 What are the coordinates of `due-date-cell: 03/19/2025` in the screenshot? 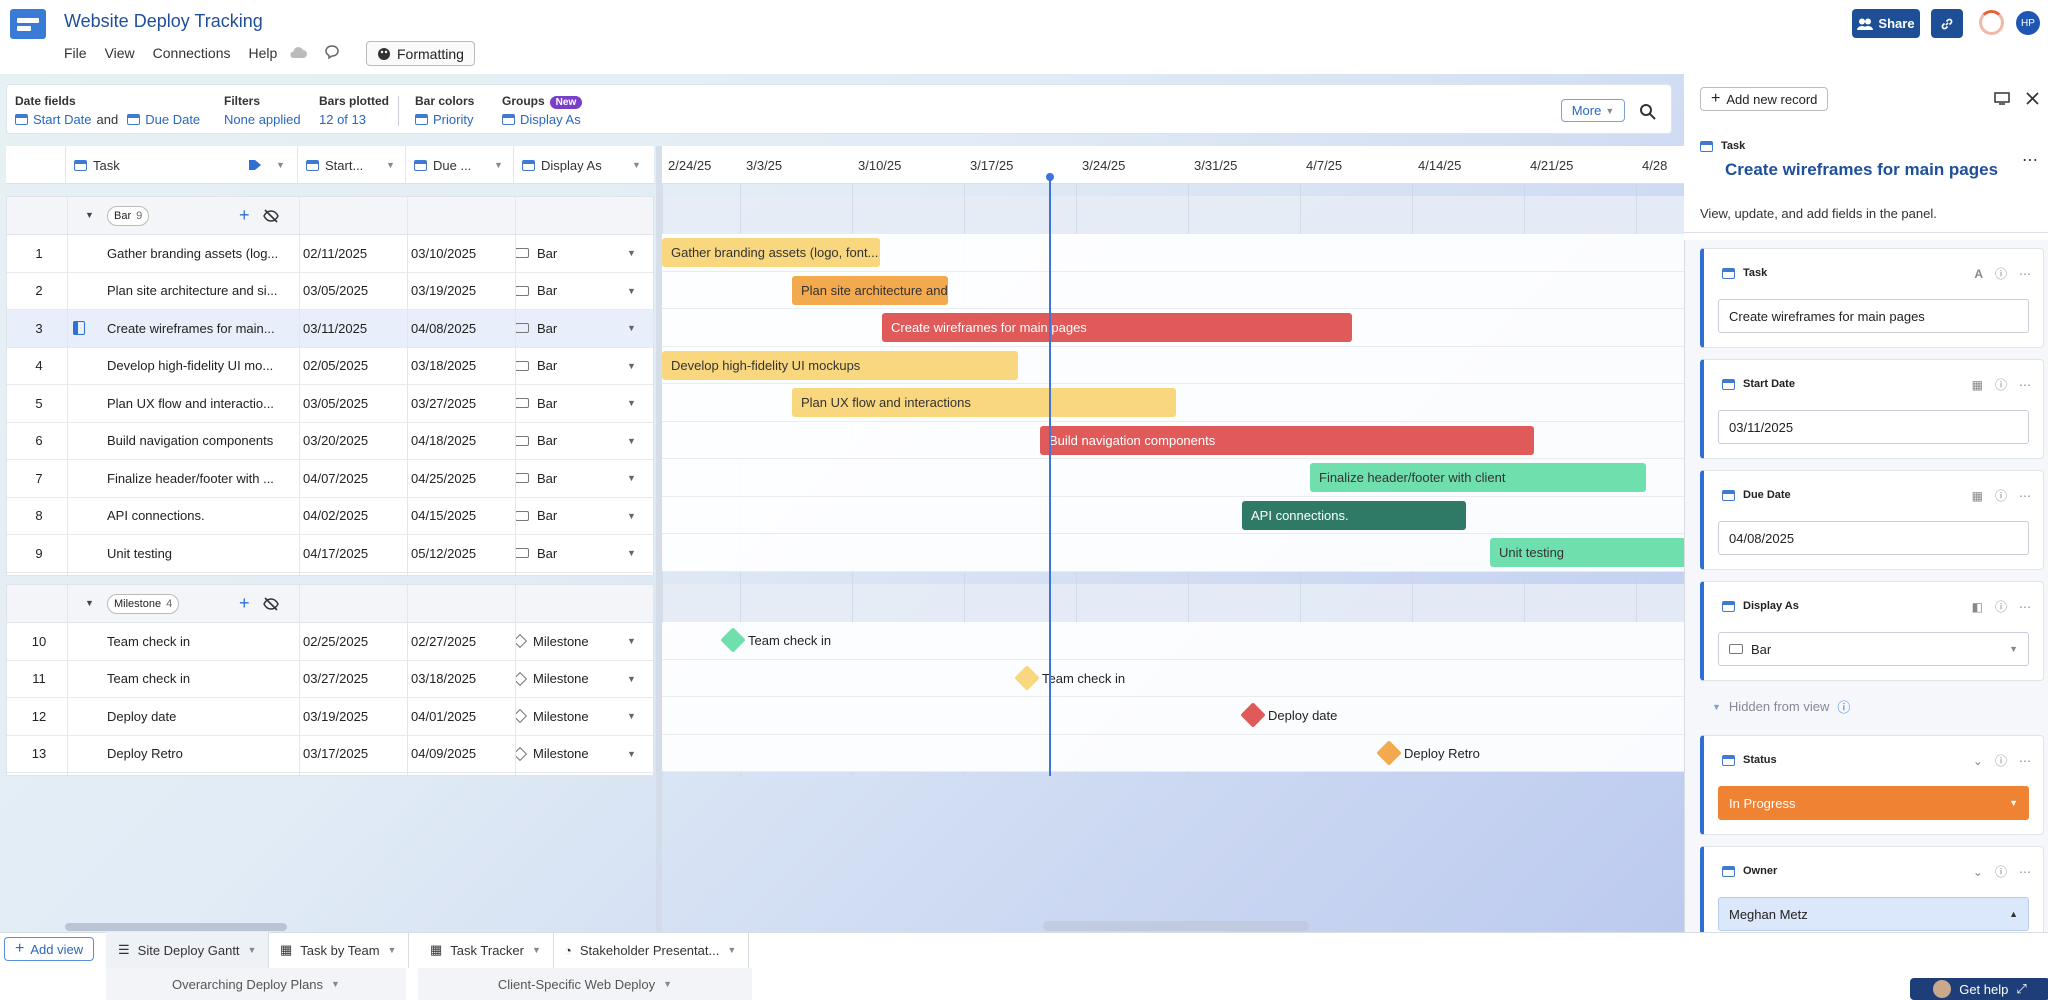 It's located at (444, 291).